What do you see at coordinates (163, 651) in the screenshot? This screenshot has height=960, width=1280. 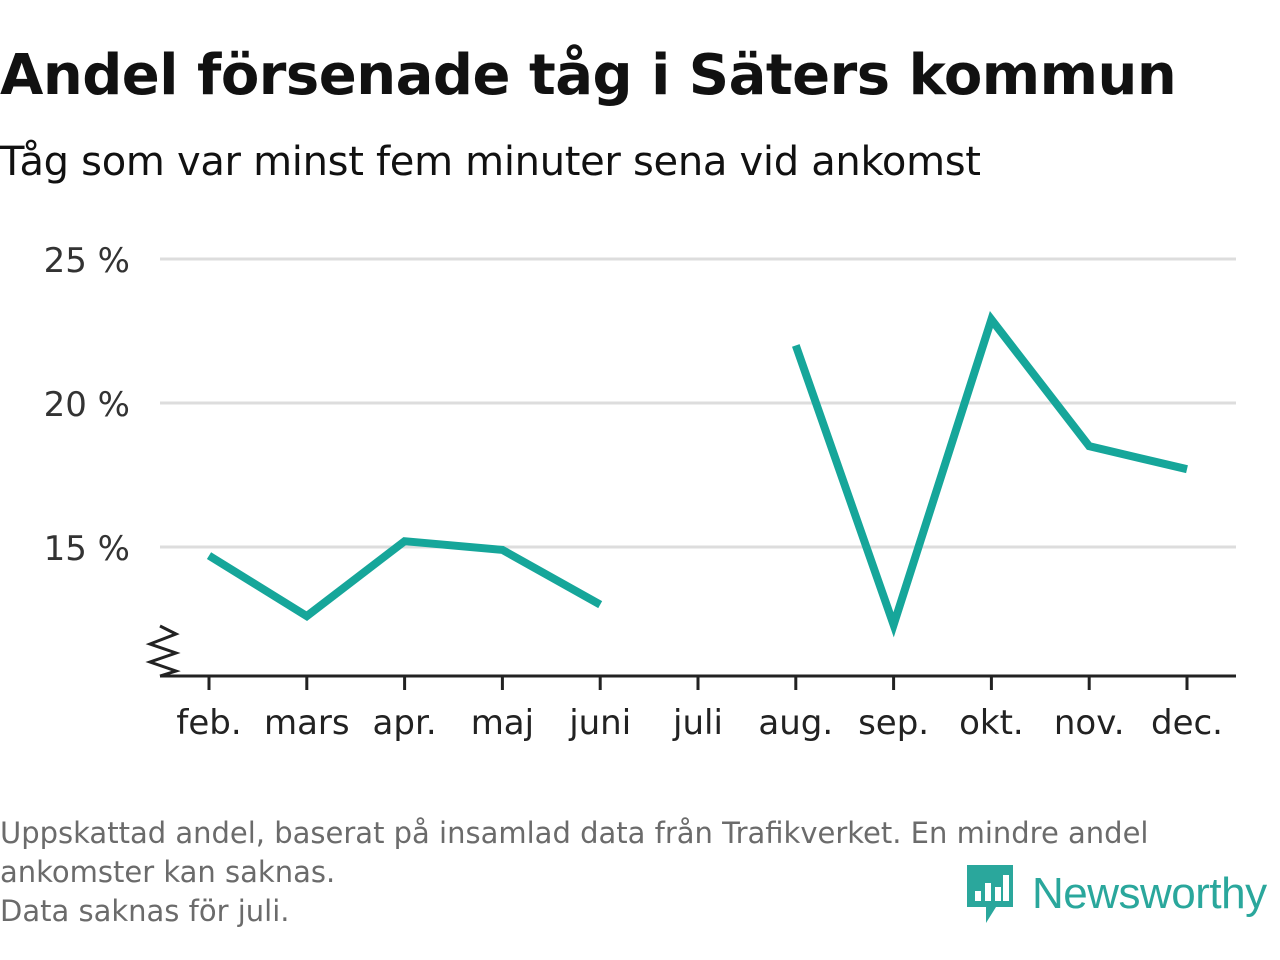 I see `axis-break-marker` at bounding box center [163, 651].